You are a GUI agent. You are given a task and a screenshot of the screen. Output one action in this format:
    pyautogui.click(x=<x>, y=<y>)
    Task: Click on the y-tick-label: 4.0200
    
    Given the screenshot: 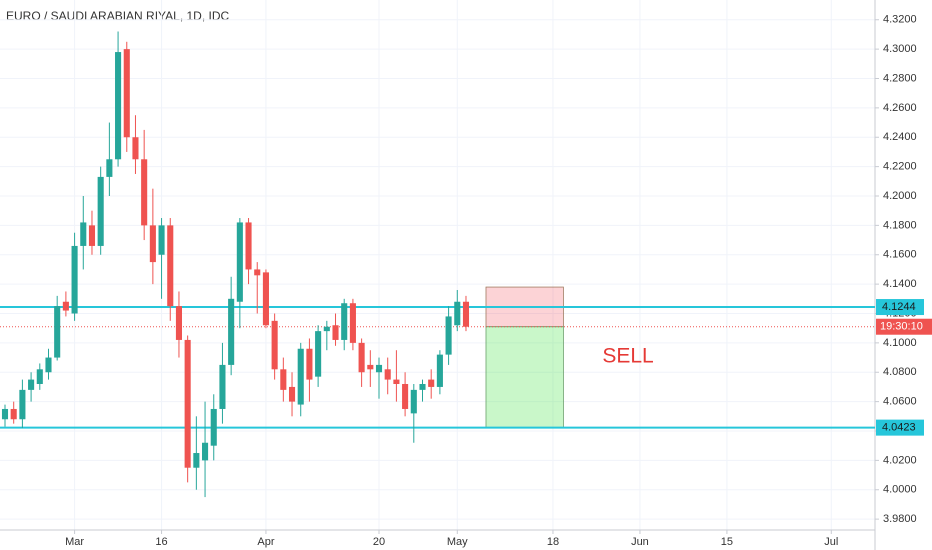 What is the action you would take?
    pyautogui.click(x=900, y=460)
    